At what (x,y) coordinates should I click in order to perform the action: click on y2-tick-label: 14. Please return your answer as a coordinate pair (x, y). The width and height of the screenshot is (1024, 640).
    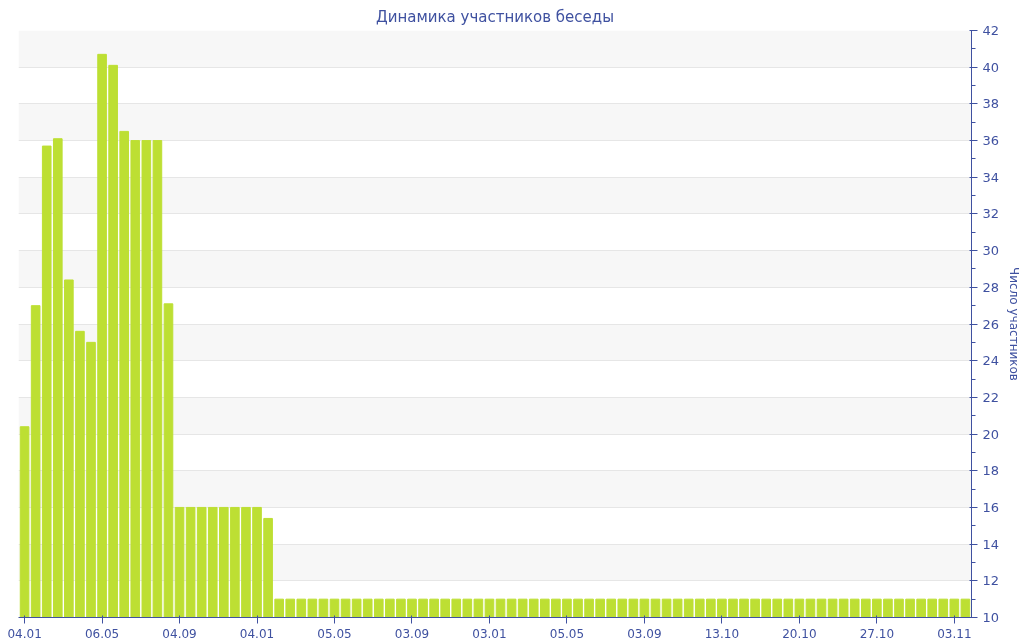
    Looking at the image, I should click on (991, 544).